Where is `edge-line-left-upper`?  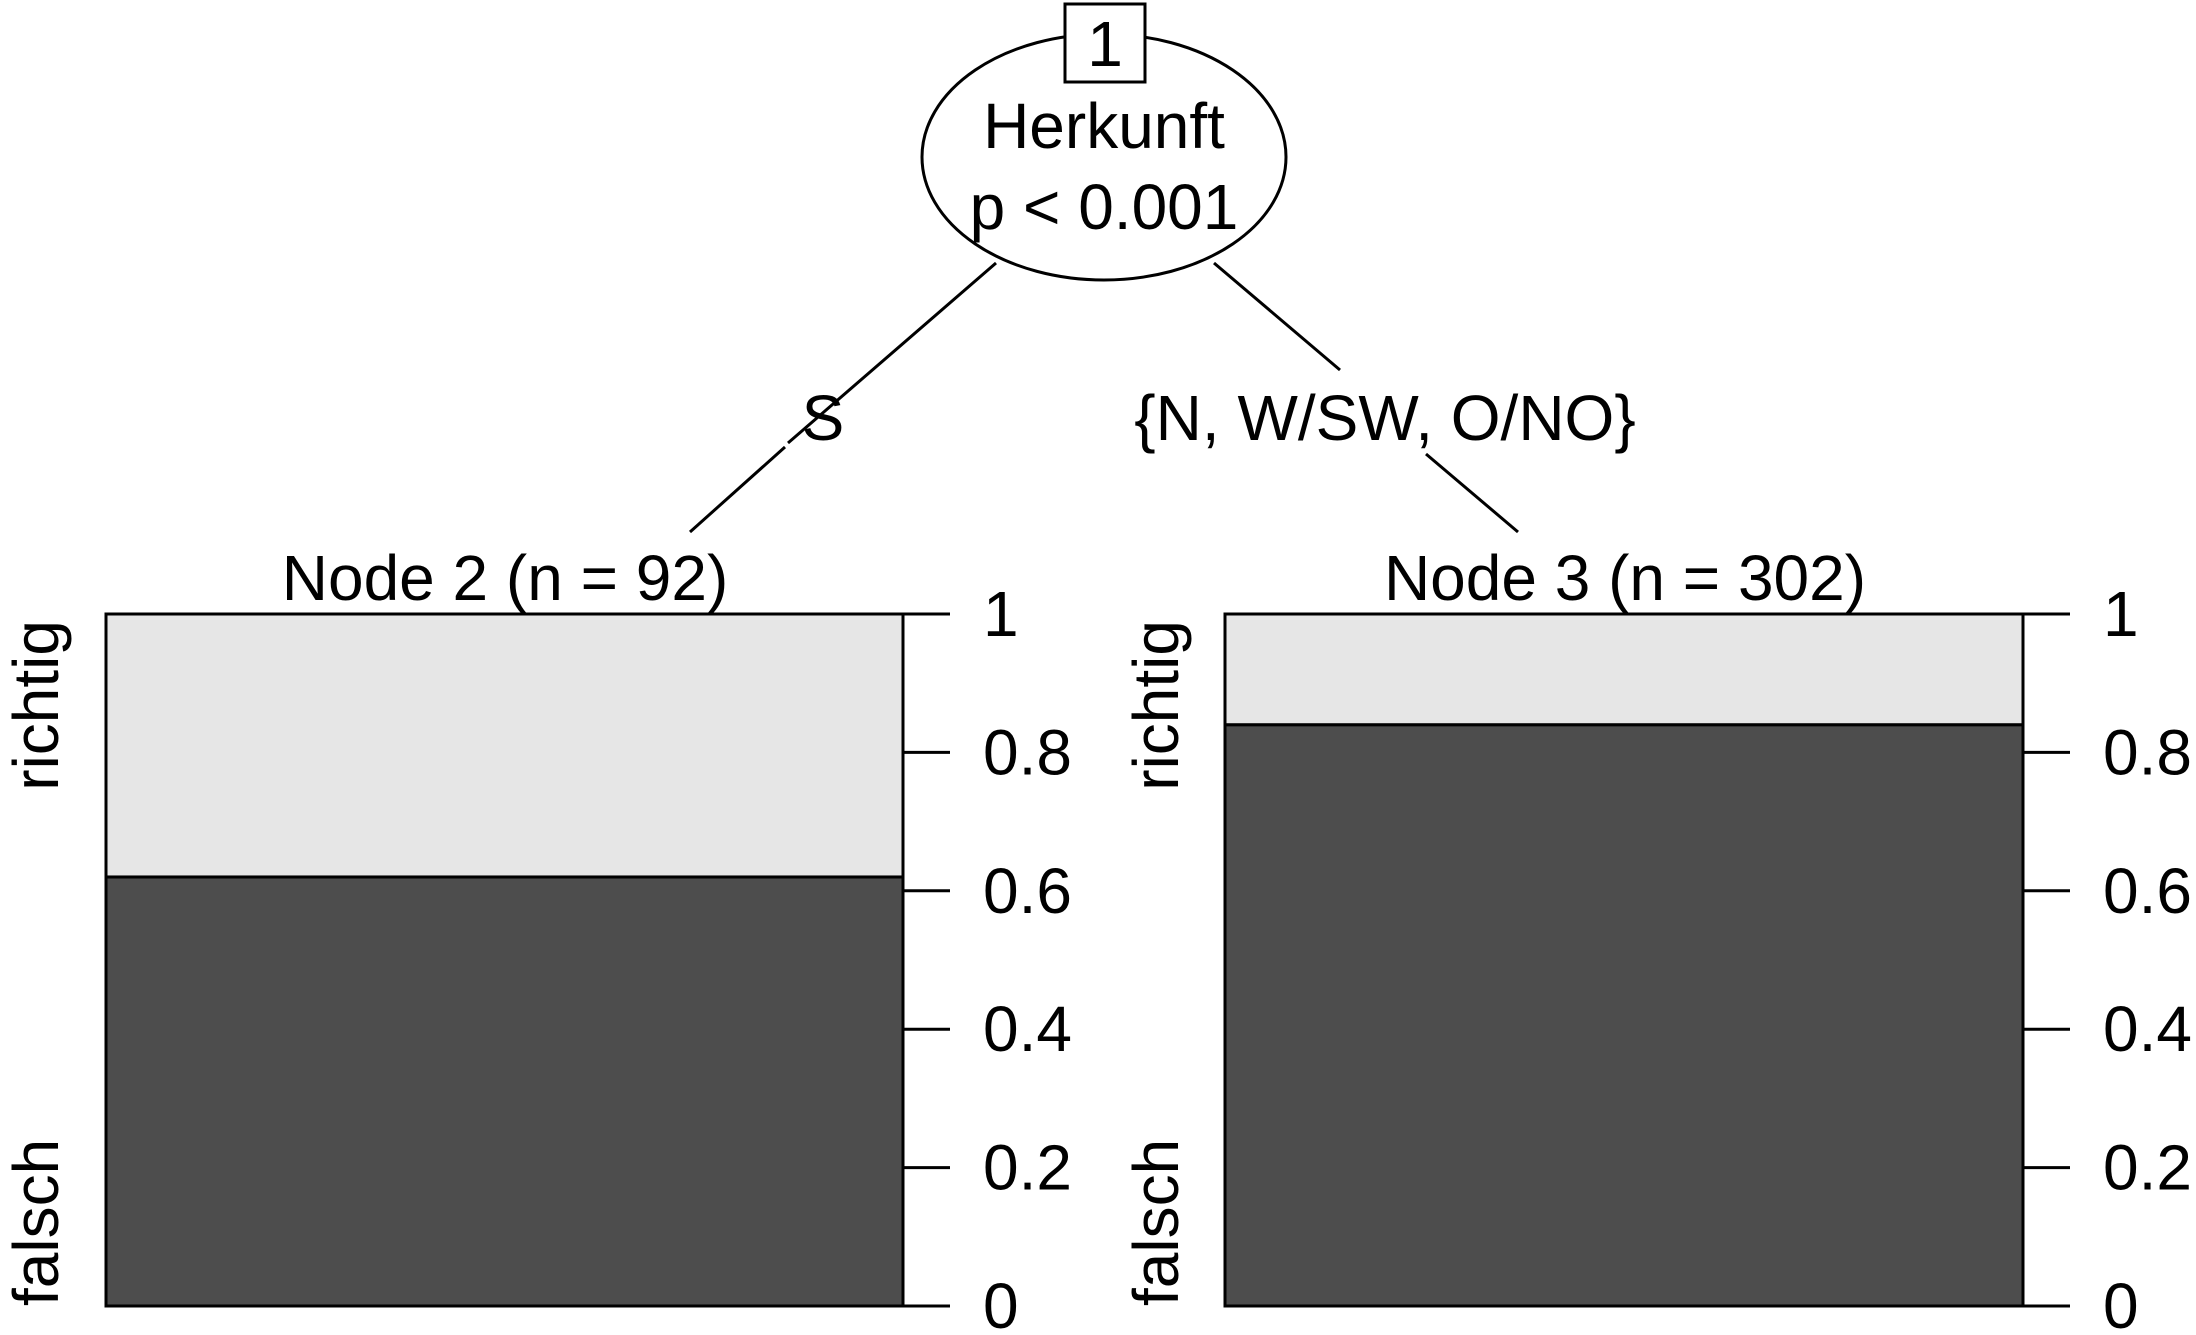
edge-line-left-upper is located at coordinates (892, 353).